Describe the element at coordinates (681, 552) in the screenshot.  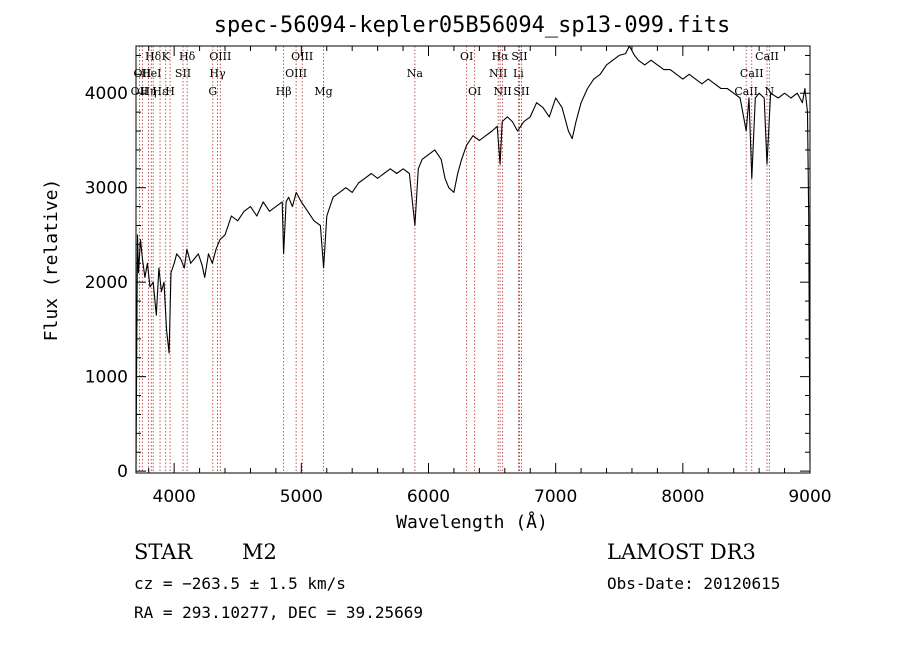
I see `survey-name: LAMOST DR3` at that location.